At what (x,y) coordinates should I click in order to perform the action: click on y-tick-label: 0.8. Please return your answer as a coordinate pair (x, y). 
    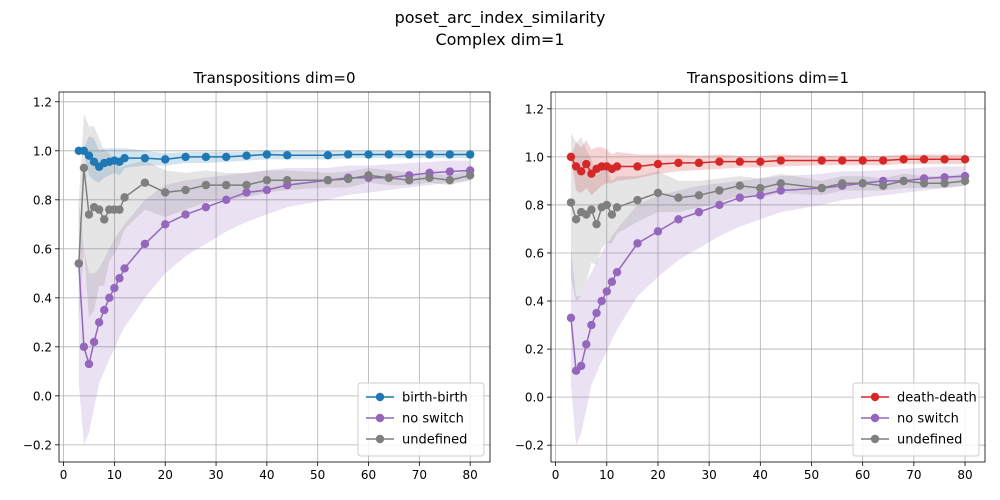
    Looking at the image, I should click on (42, 200).